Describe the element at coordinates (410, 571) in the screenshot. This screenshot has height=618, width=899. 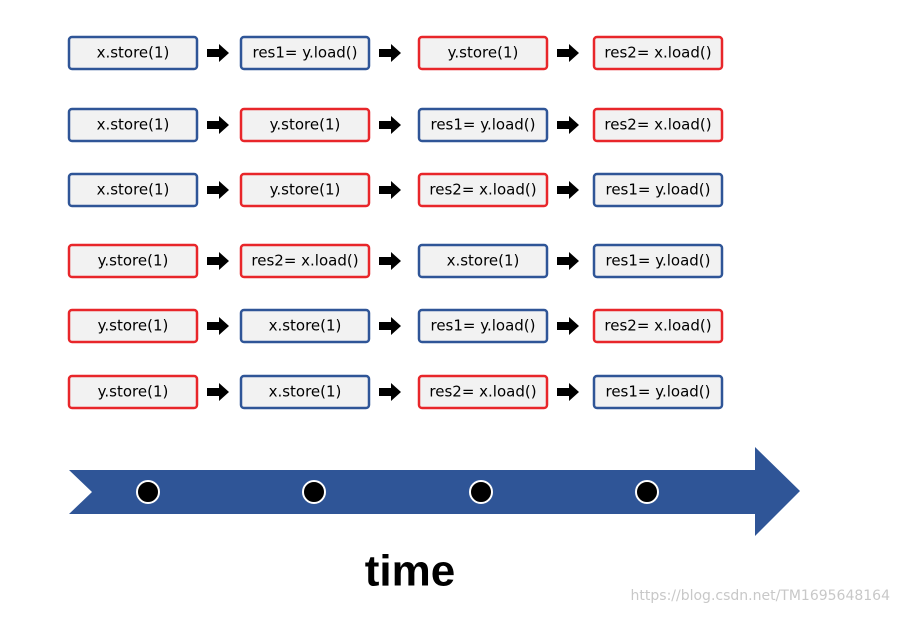
I see `time-label: time` at that location.